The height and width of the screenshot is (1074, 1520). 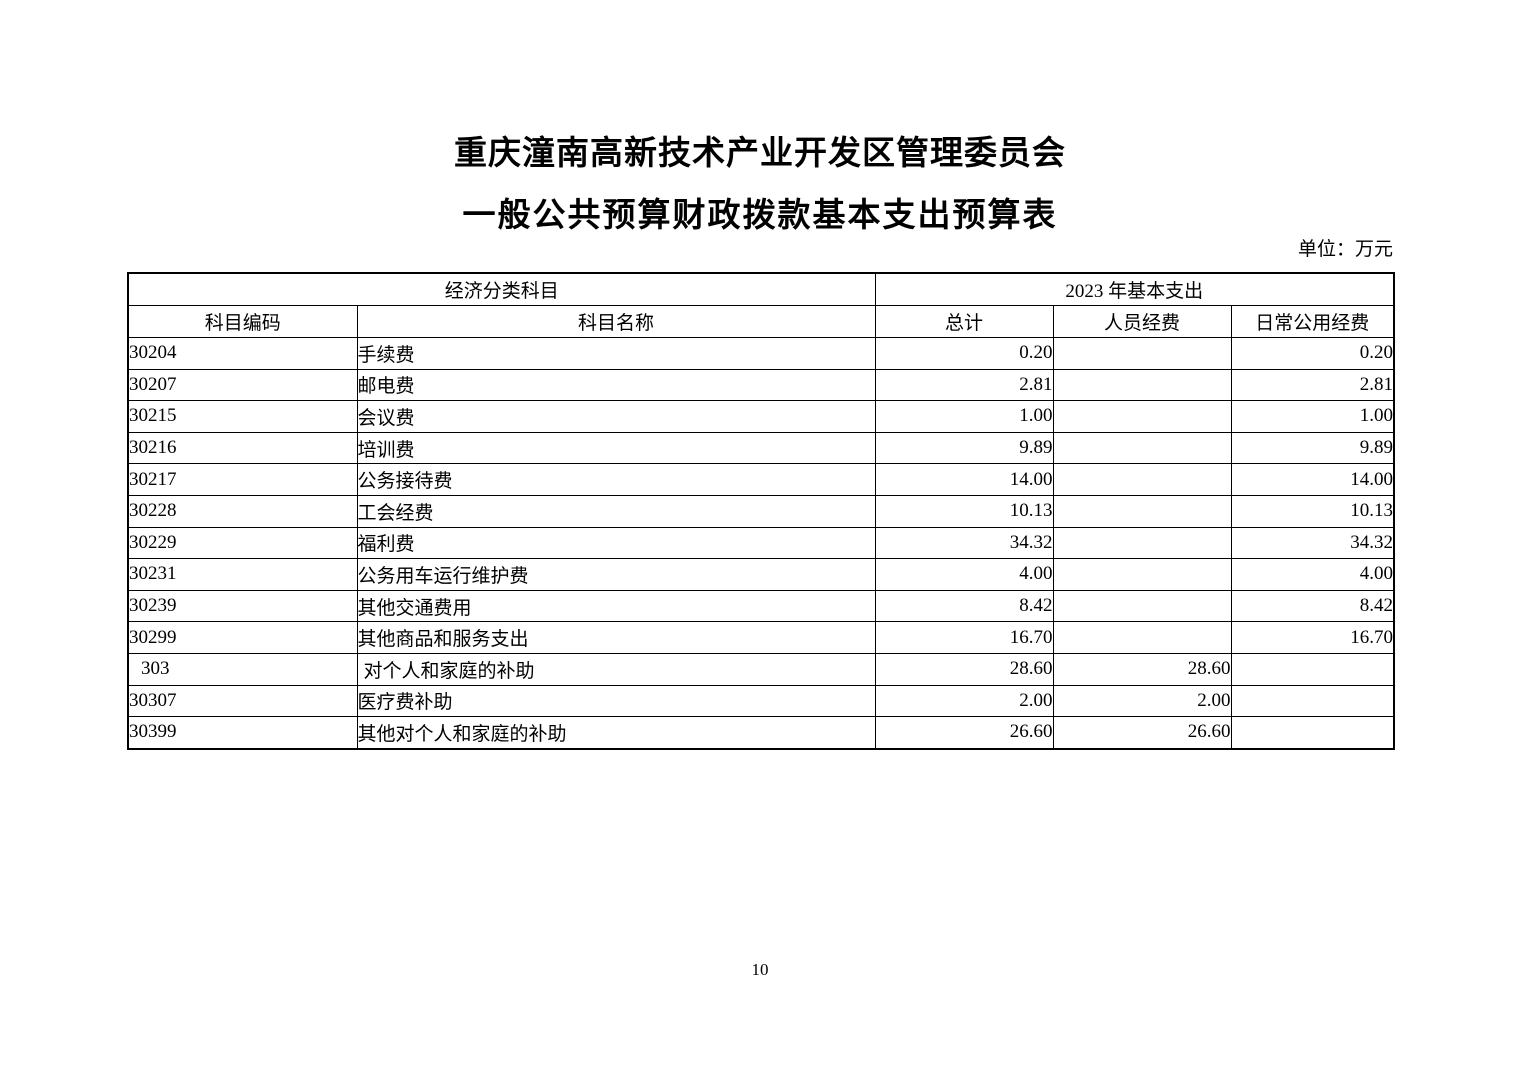 What do you see at coordinates (616, 574) in the screenshot?
I see `subject-name: 公务用车运行维护费` at bounding box center [616, 574].